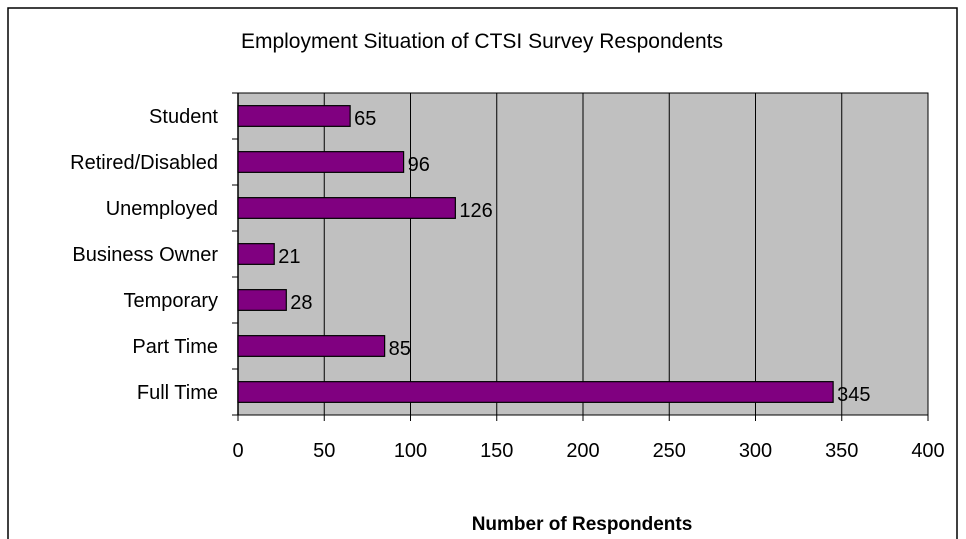  What do you see at coordinates (177, 393) in the screenshot?
I see `category-label: Full Time` at bounding box center [177, 393].